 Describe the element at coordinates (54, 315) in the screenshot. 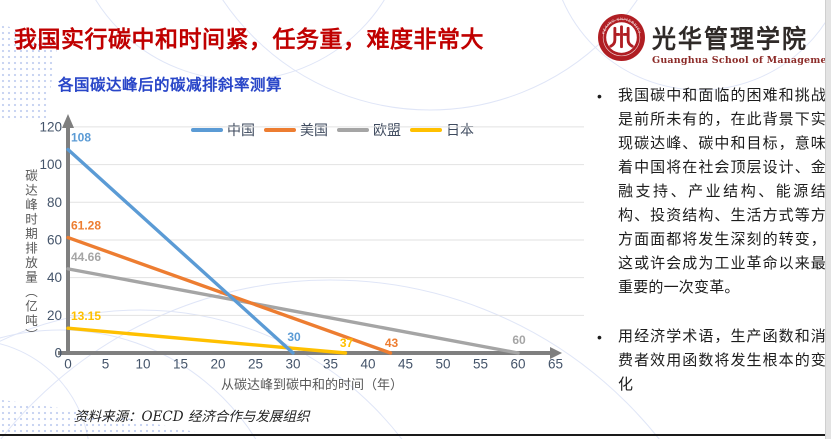

I see `y-tick-label: 20` at that location.